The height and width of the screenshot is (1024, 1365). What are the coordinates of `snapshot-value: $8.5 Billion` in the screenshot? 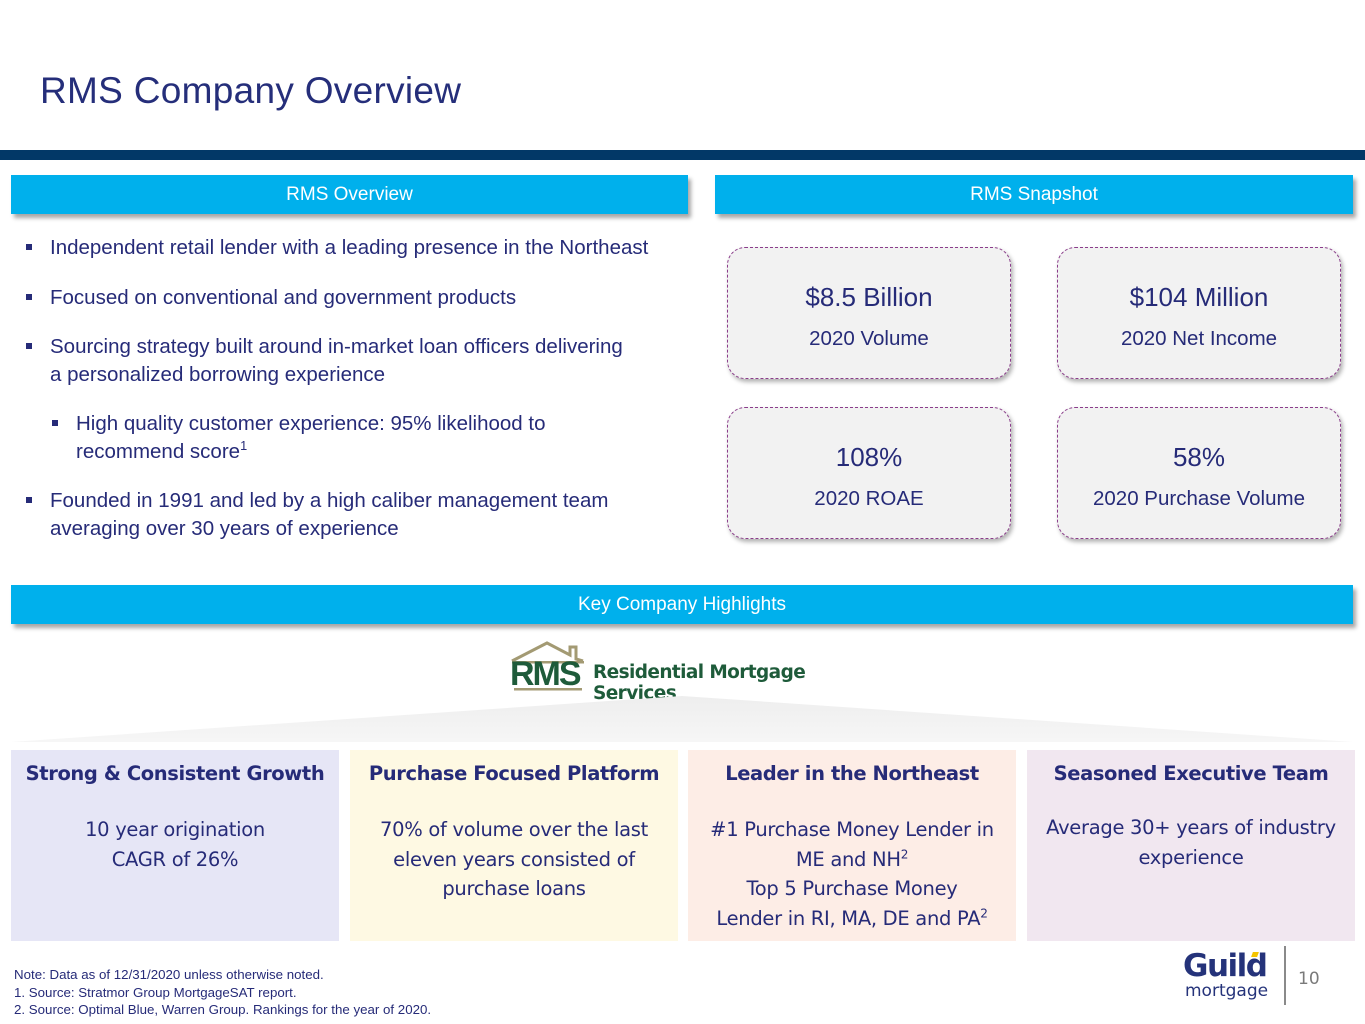 It's located at (869, 297).